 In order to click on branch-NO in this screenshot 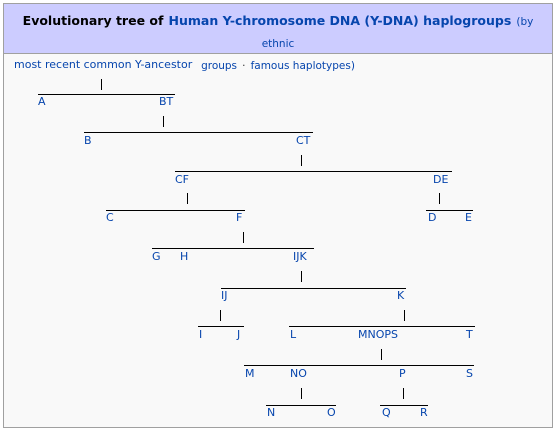, I will do `click(301, 405)`.